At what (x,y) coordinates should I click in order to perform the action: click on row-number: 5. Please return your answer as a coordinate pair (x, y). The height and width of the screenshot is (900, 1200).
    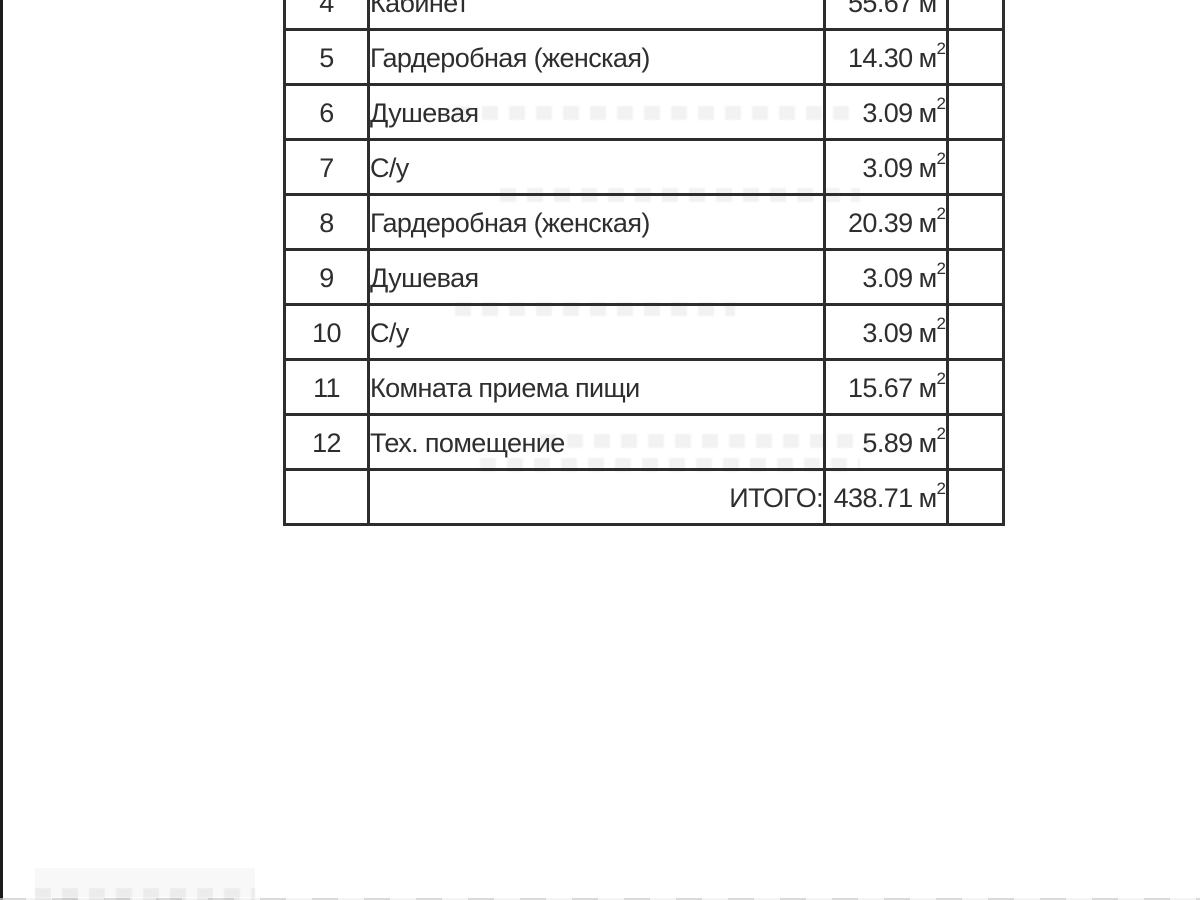
    Looking at the image, I should click on (326, 57).